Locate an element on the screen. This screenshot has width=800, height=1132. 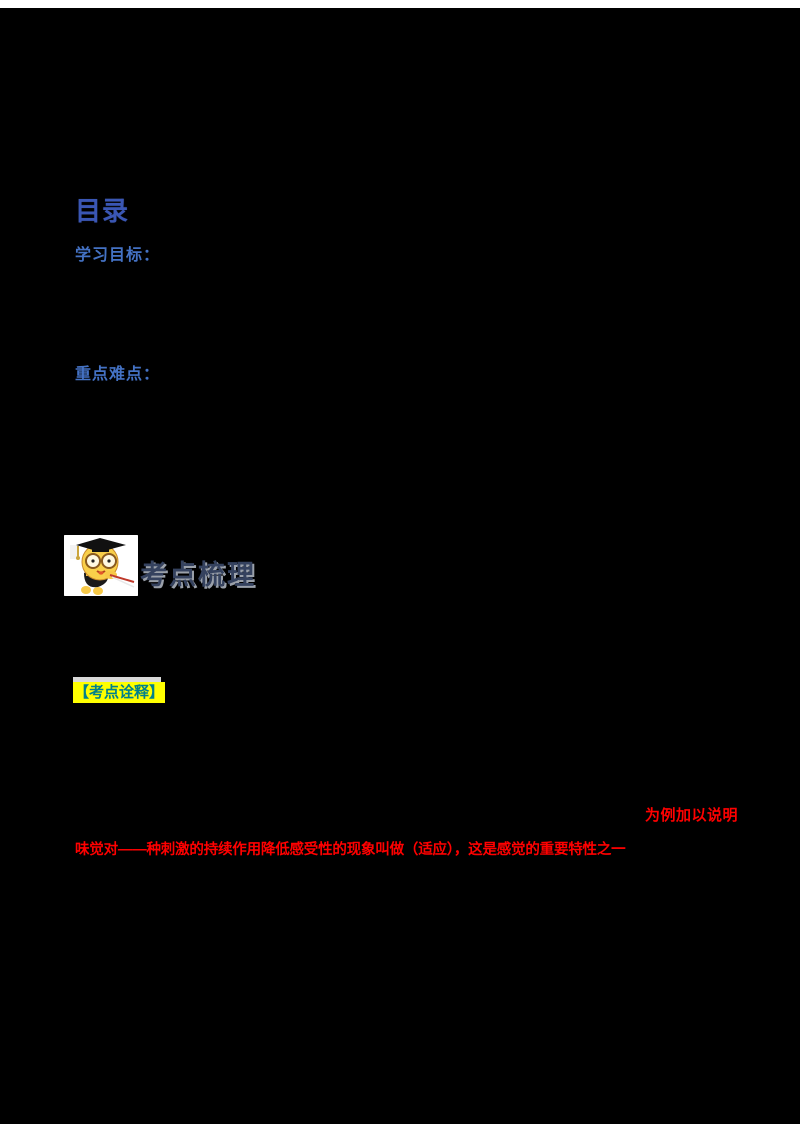
bee-scholar-mascot-icon is located at coordinates (101, 565).